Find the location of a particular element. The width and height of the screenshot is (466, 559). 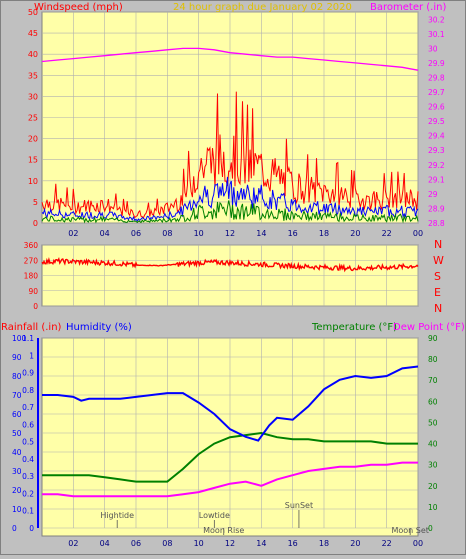

wind-time-tick-label: 18 is located at coordinates (324, 233).